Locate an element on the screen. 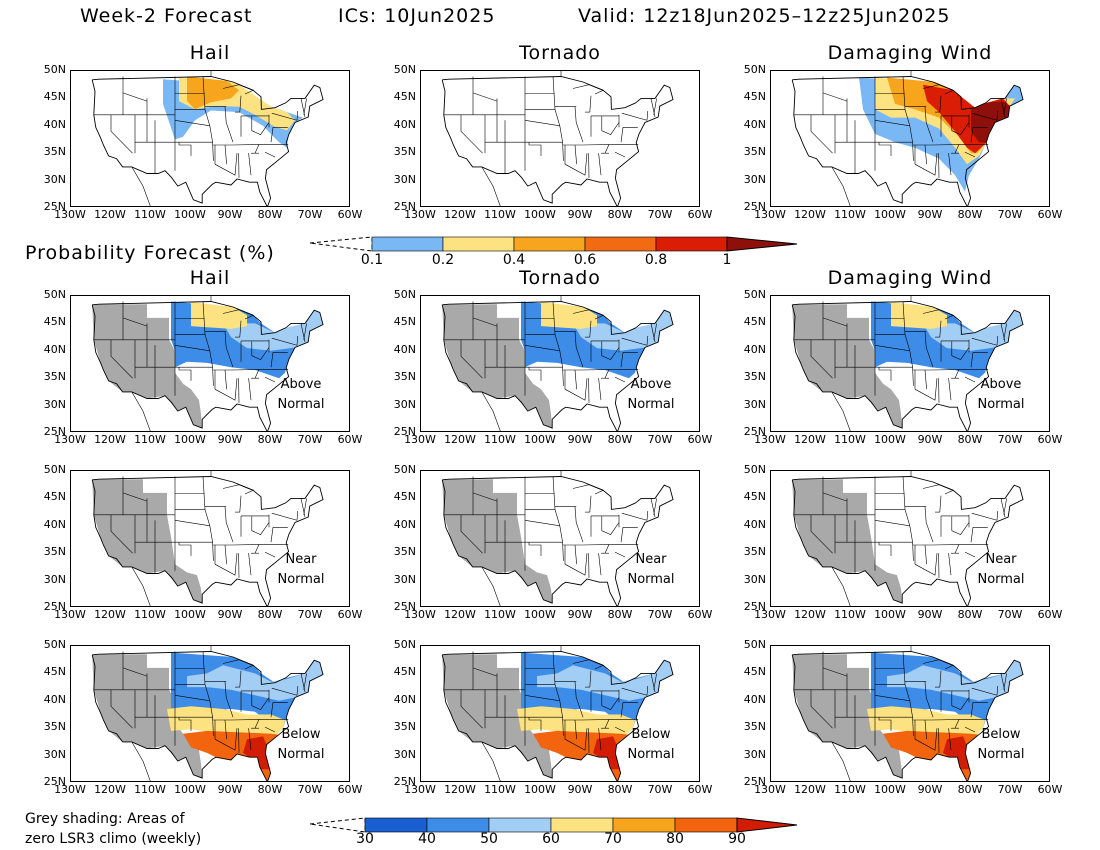 The image size is (1100, 850). shaded-region-southYellow is located at coordinates (576, 721).